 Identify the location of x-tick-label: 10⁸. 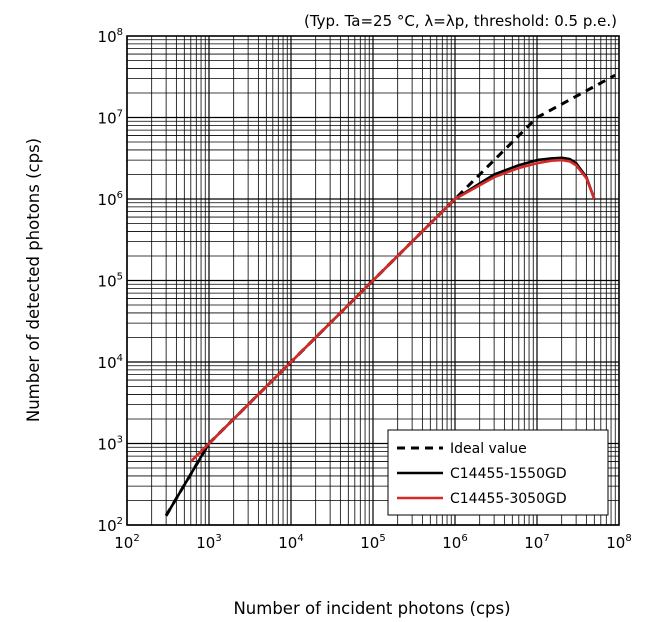
(618, 542).